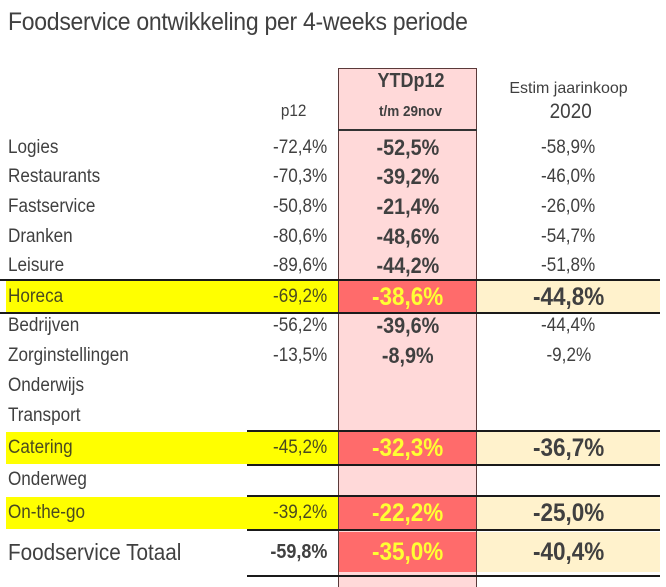 Image resolution: width=666 pixels, height=587 pixels. Describe the element at coordinates (127, 236) in the screenshot. I see `row-label: Dranken` at that location.